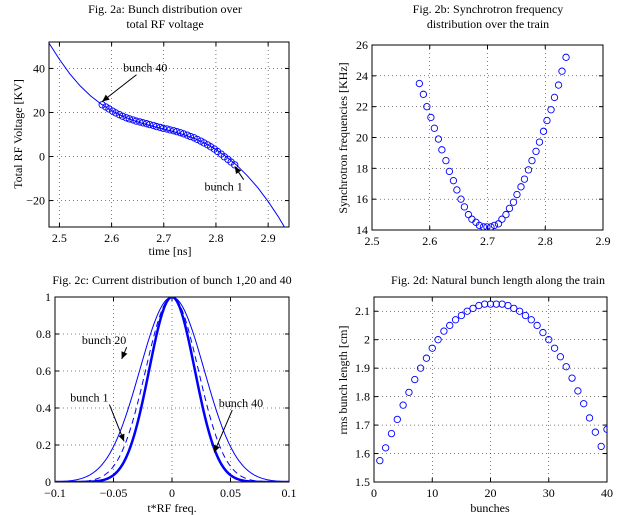  Describe the element at coordinates (488, 24) in the screenshot. I see `chart-title-b-line2: distribution over the train` at that location.